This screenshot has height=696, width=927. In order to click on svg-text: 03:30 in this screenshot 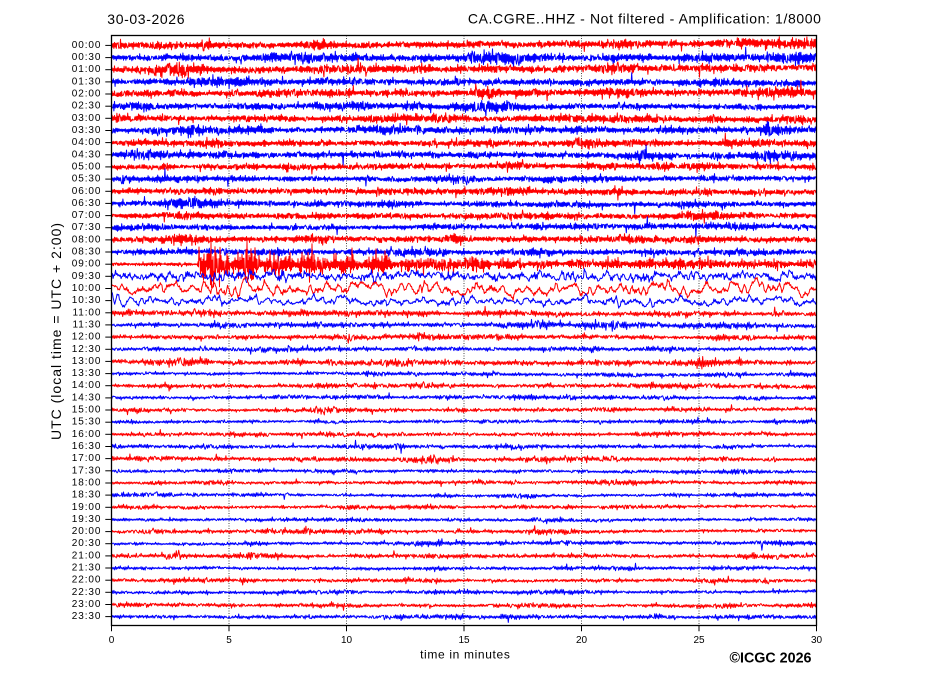, I will do `click(87, 130)`.